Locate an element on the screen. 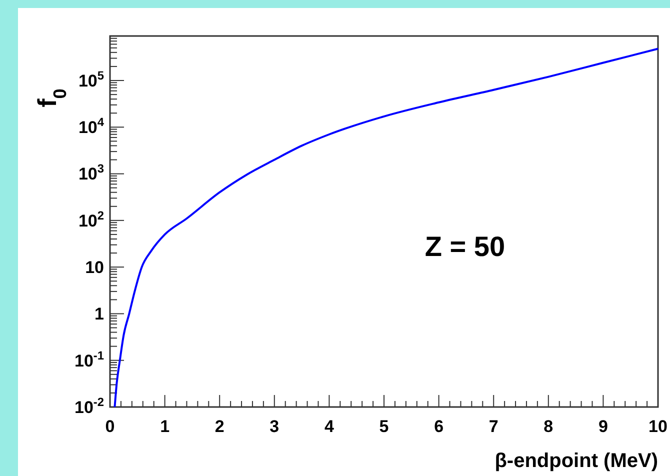 The height and width of the screenshot is (476, 670). x-tick-label: 7 is located at coordinates (493, 426).